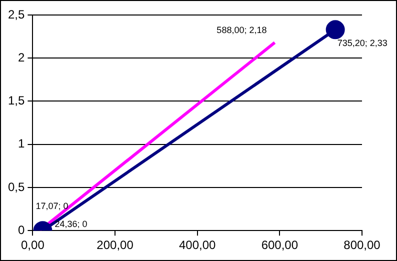 The width and height of the screenshot is (397, 261). What do you see at coordinates (16, 101) in the screenshot?
I see `y-tick-label: 1,5` at bounding box center [16, 101].